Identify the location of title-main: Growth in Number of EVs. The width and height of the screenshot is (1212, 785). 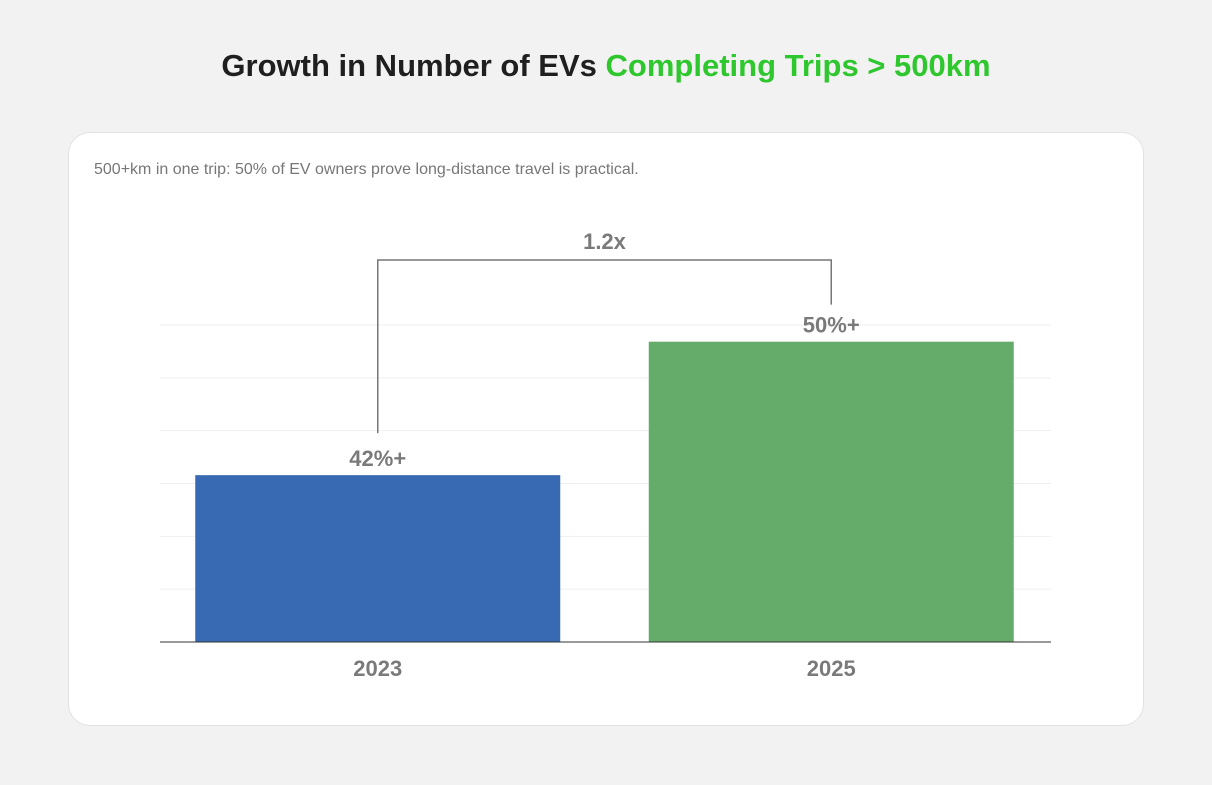
(409, 65).